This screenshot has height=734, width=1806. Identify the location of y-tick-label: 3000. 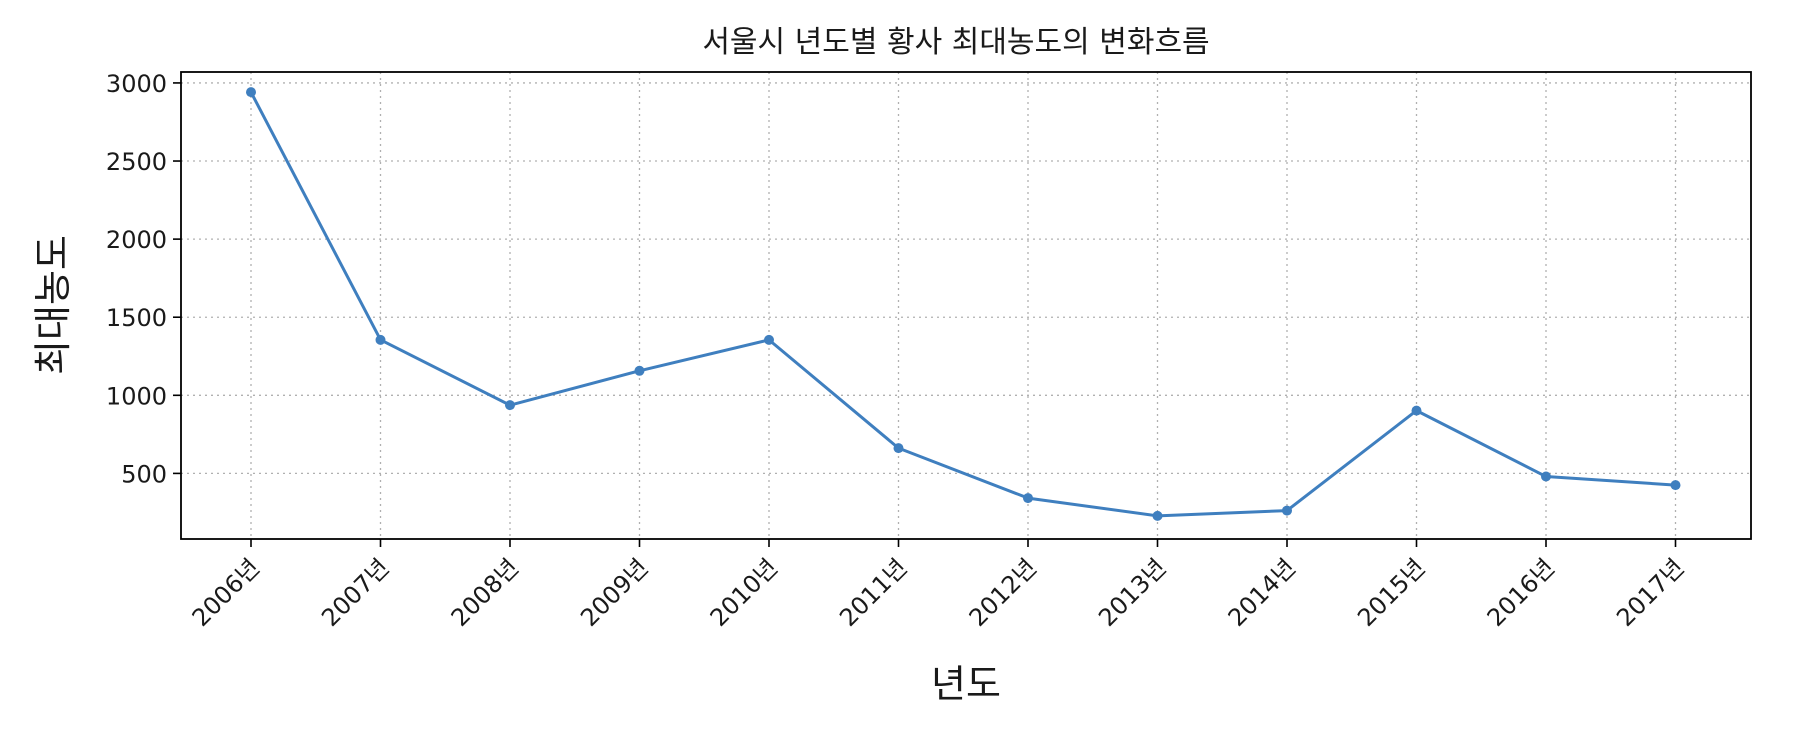
(136, 84).